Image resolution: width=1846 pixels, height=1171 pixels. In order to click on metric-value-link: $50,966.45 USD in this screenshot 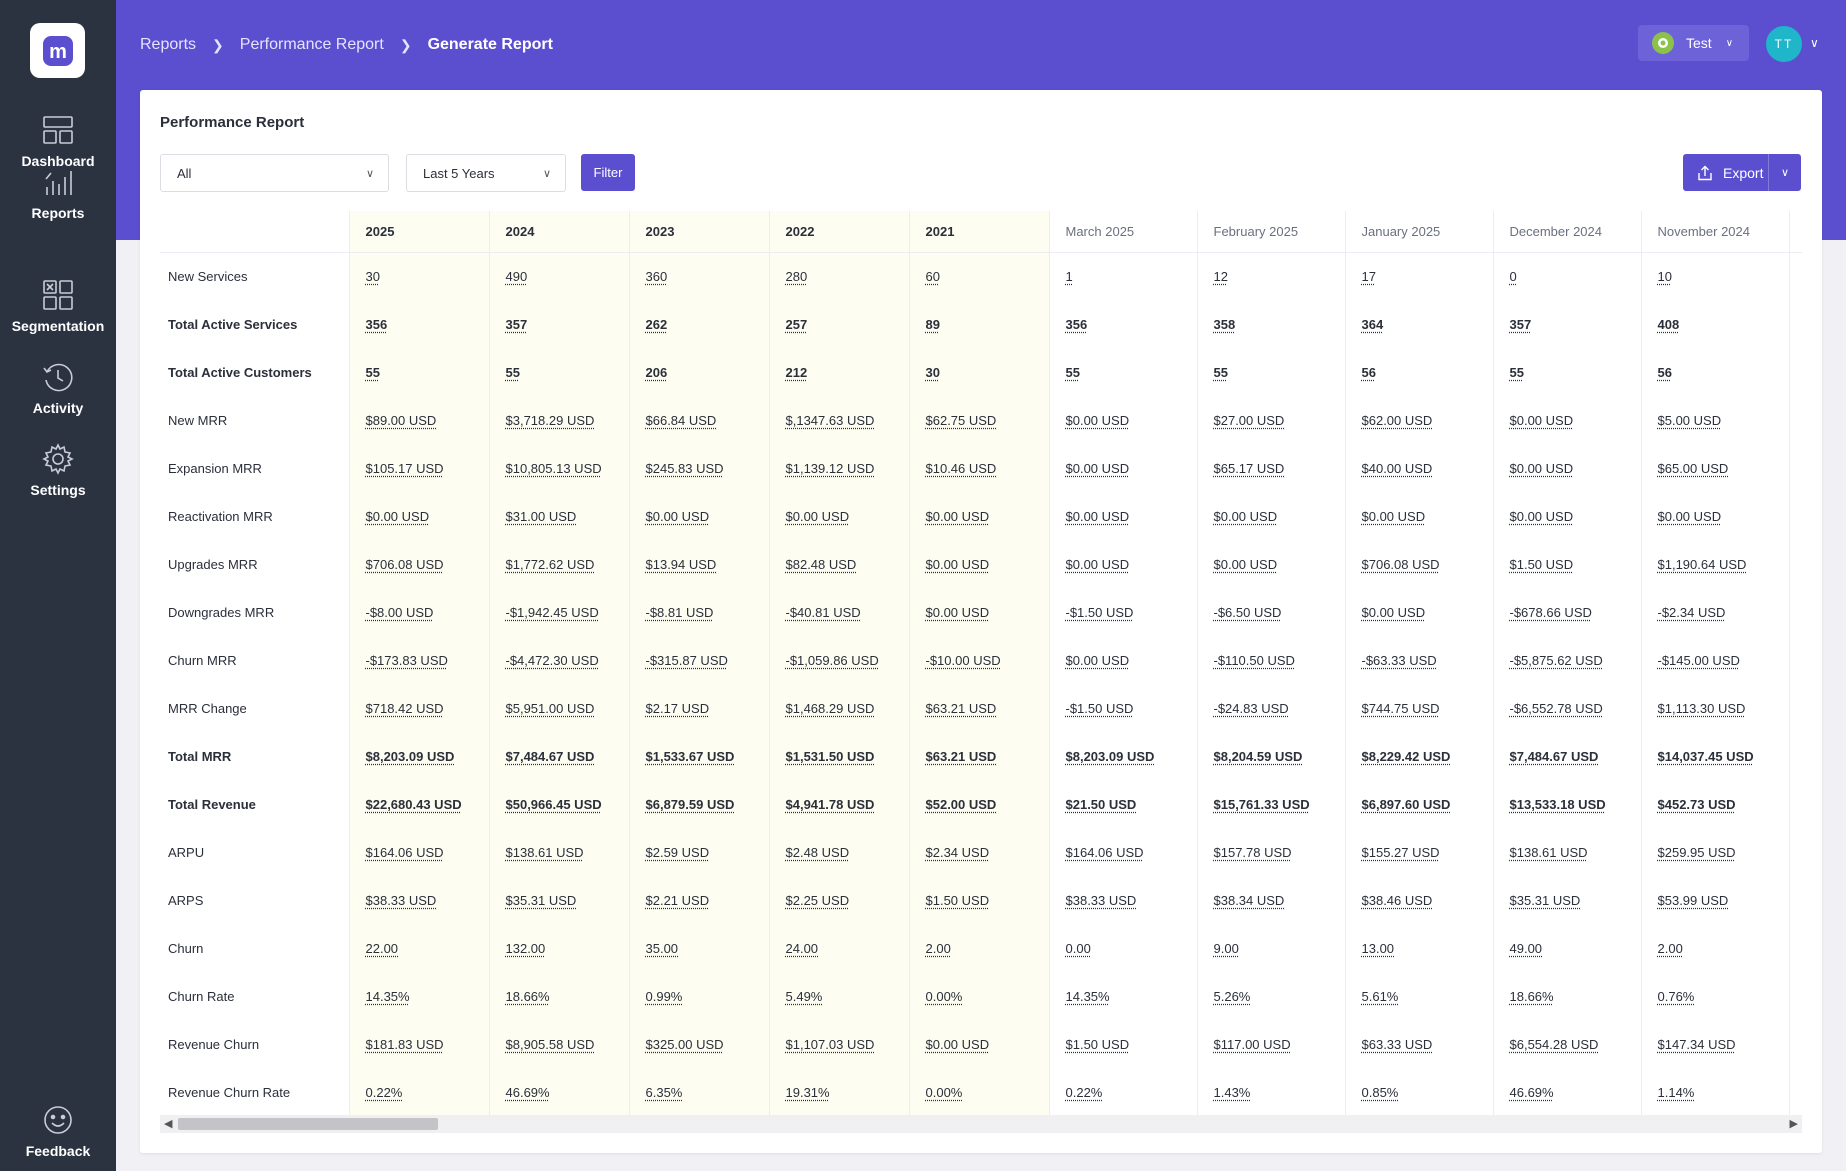, I will do `click(553, 804)`.